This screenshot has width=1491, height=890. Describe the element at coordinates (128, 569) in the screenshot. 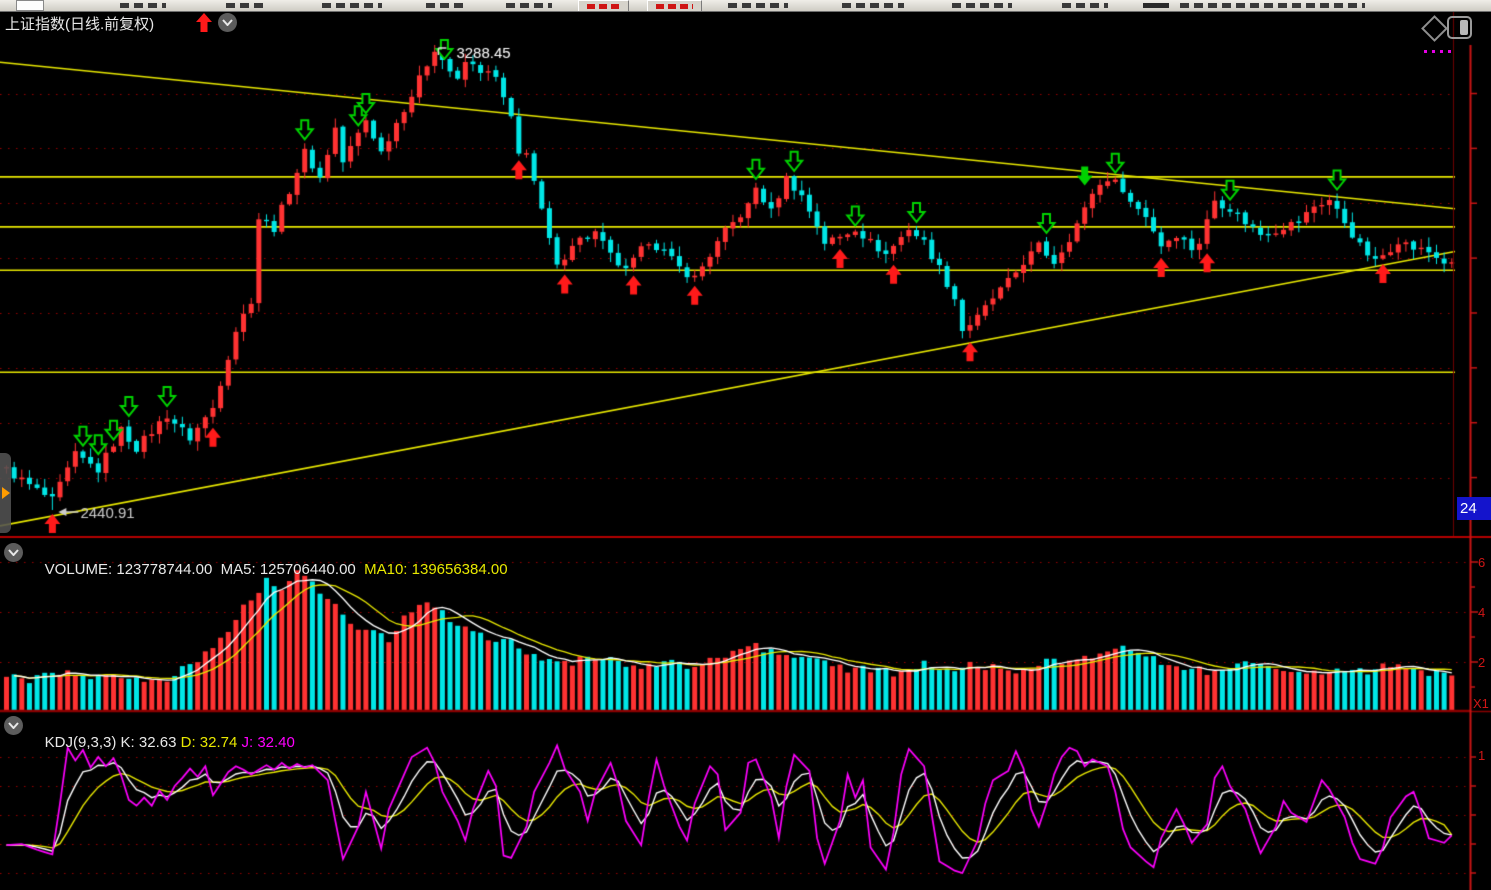

I see `volume-value: VOLUME: 123778744.00` at that location.